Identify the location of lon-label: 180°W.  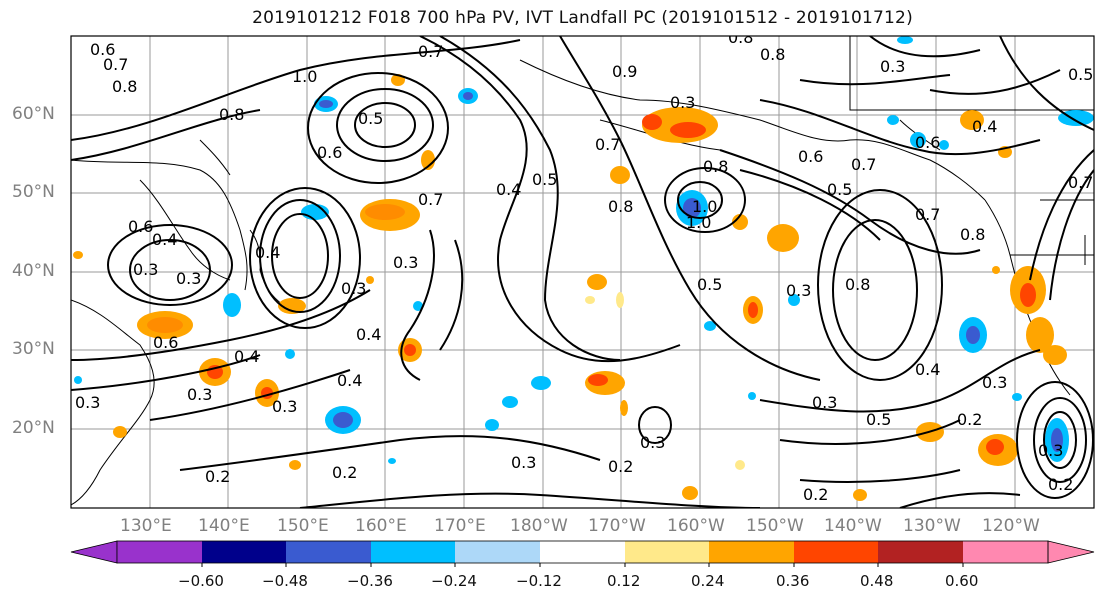
(539, 526).